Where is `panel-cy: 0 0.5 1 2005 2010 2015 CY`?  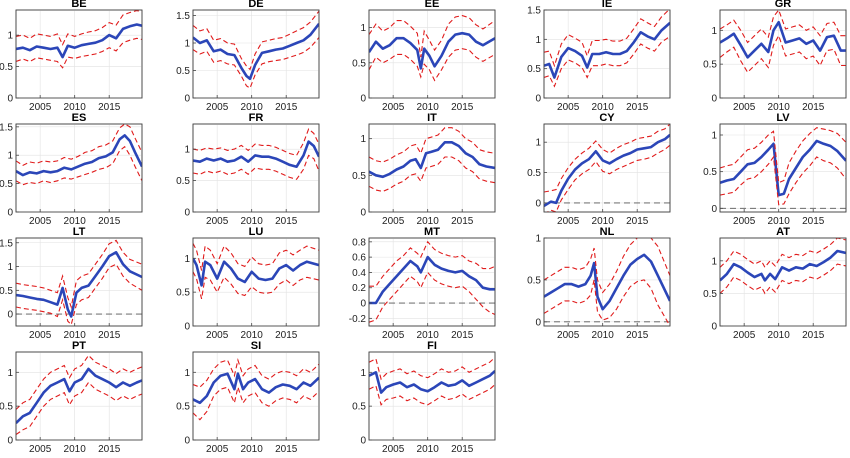 panel-cy: 0 0.5 1 2005 2010 2015 CY is located at coordinates (599, 169).